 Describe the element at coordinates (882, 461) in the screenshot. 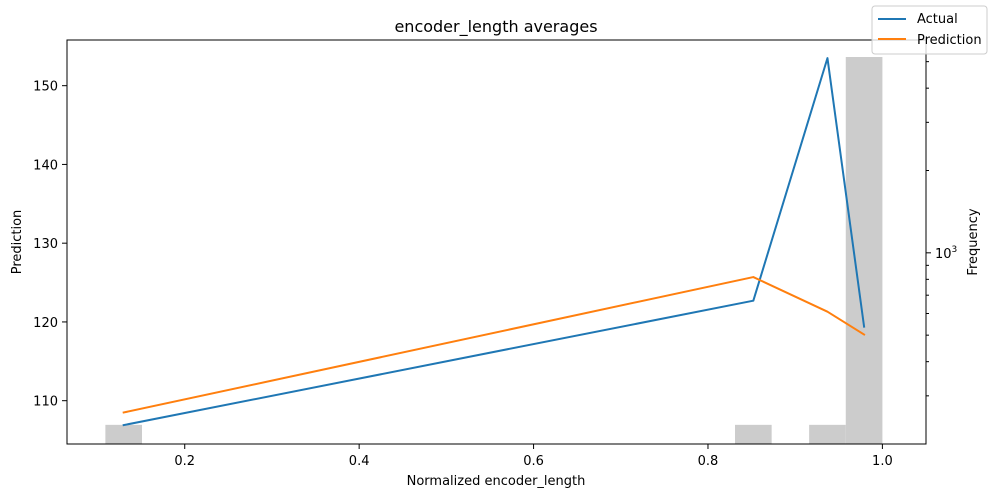

I see `x-tick-label-4: 1.0` at that location.